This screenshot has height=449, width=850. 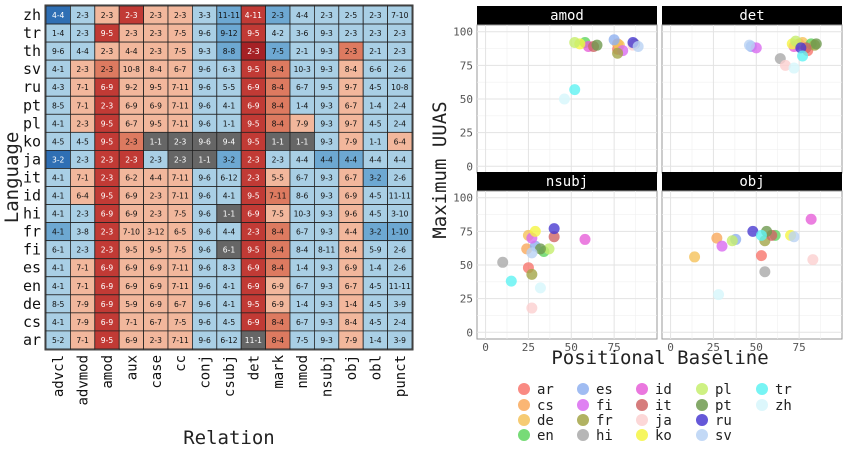 I want to click on scatter-point-ko, so click(x=535, y=231).